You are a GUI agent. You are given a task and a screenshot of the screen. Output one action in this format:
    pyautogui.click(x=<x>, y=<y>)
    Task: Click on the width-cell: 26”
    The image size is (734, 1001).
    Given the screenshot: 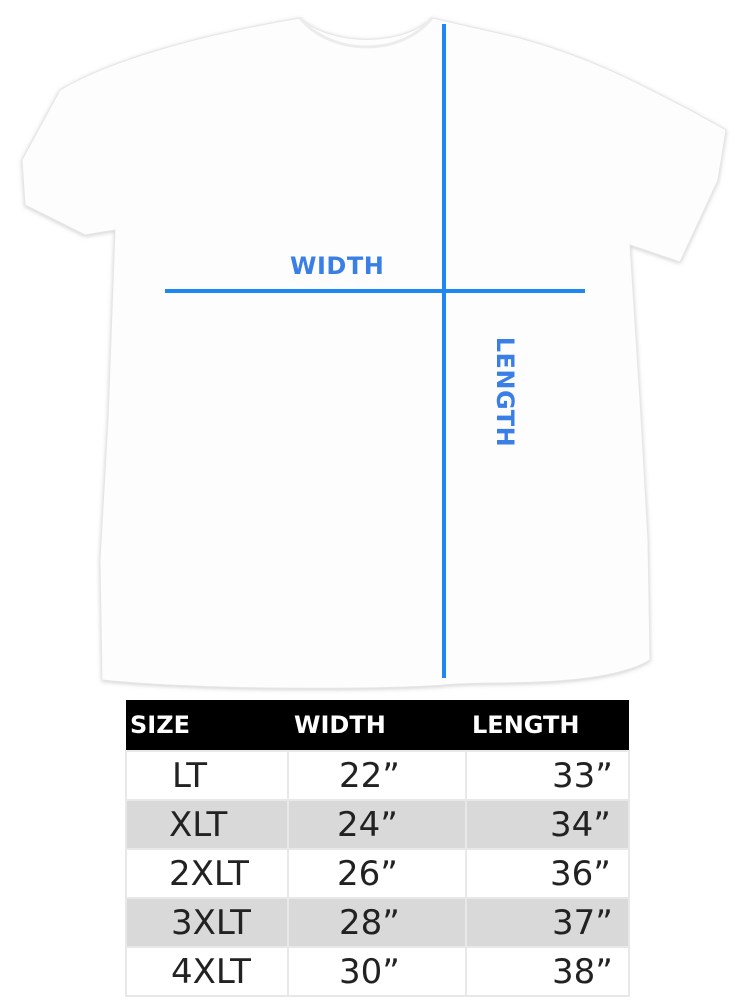 What is the action you would take?
    pyautogui.click(x=377, y=873)
    